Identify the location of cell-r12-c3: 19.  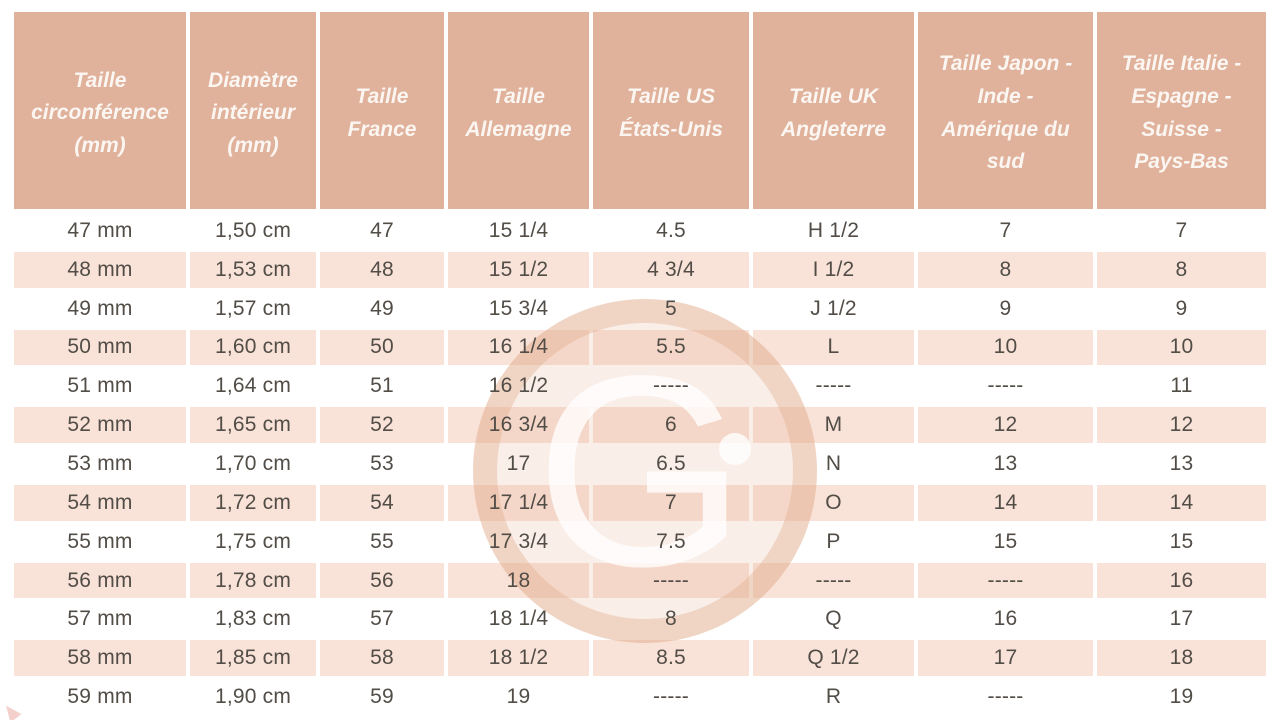
(520, 698).